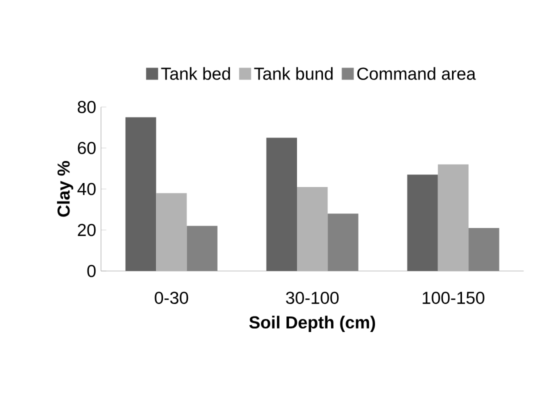 Image resolution: width=534 pixels, height=408 pixels. Describe the element at coordinates (87, 230) in the screenshot. I see `y-tick-label: 20` at that location.